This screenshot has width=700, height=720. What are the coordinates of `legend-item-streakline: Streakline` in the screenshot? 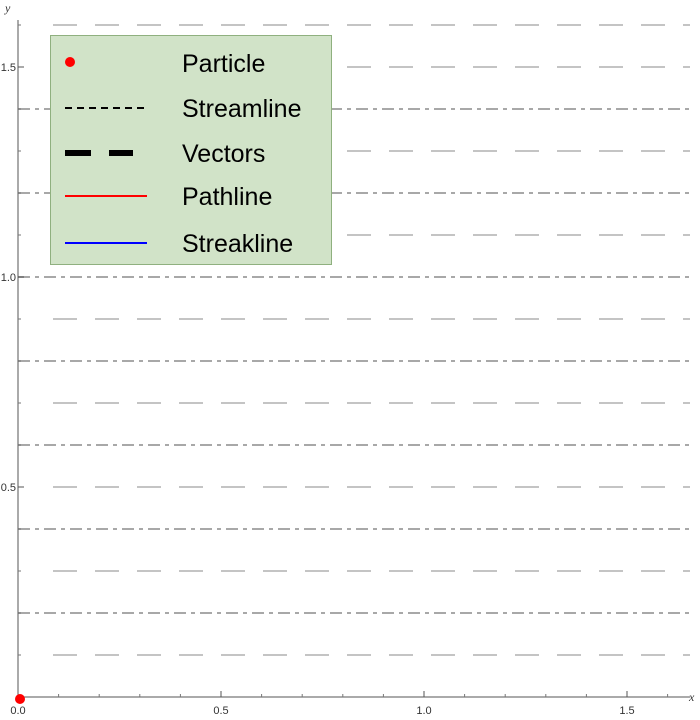 It's located at (191, 242).